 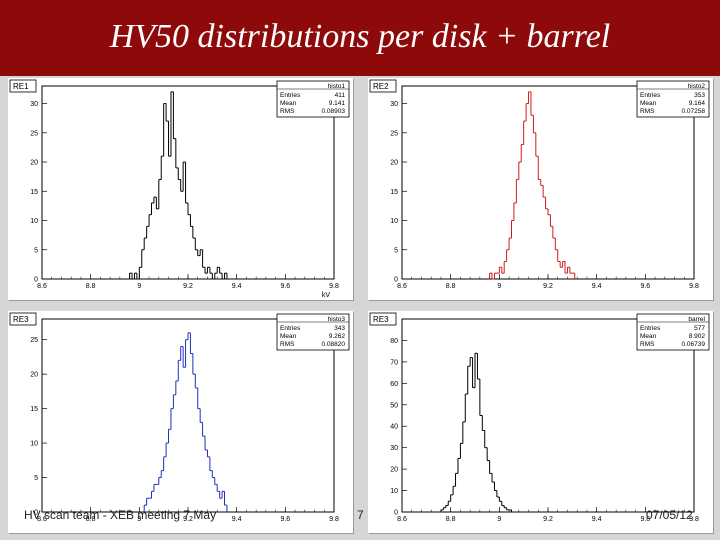 I want to click on panel-label: RE2, so click(x=383, y=86).